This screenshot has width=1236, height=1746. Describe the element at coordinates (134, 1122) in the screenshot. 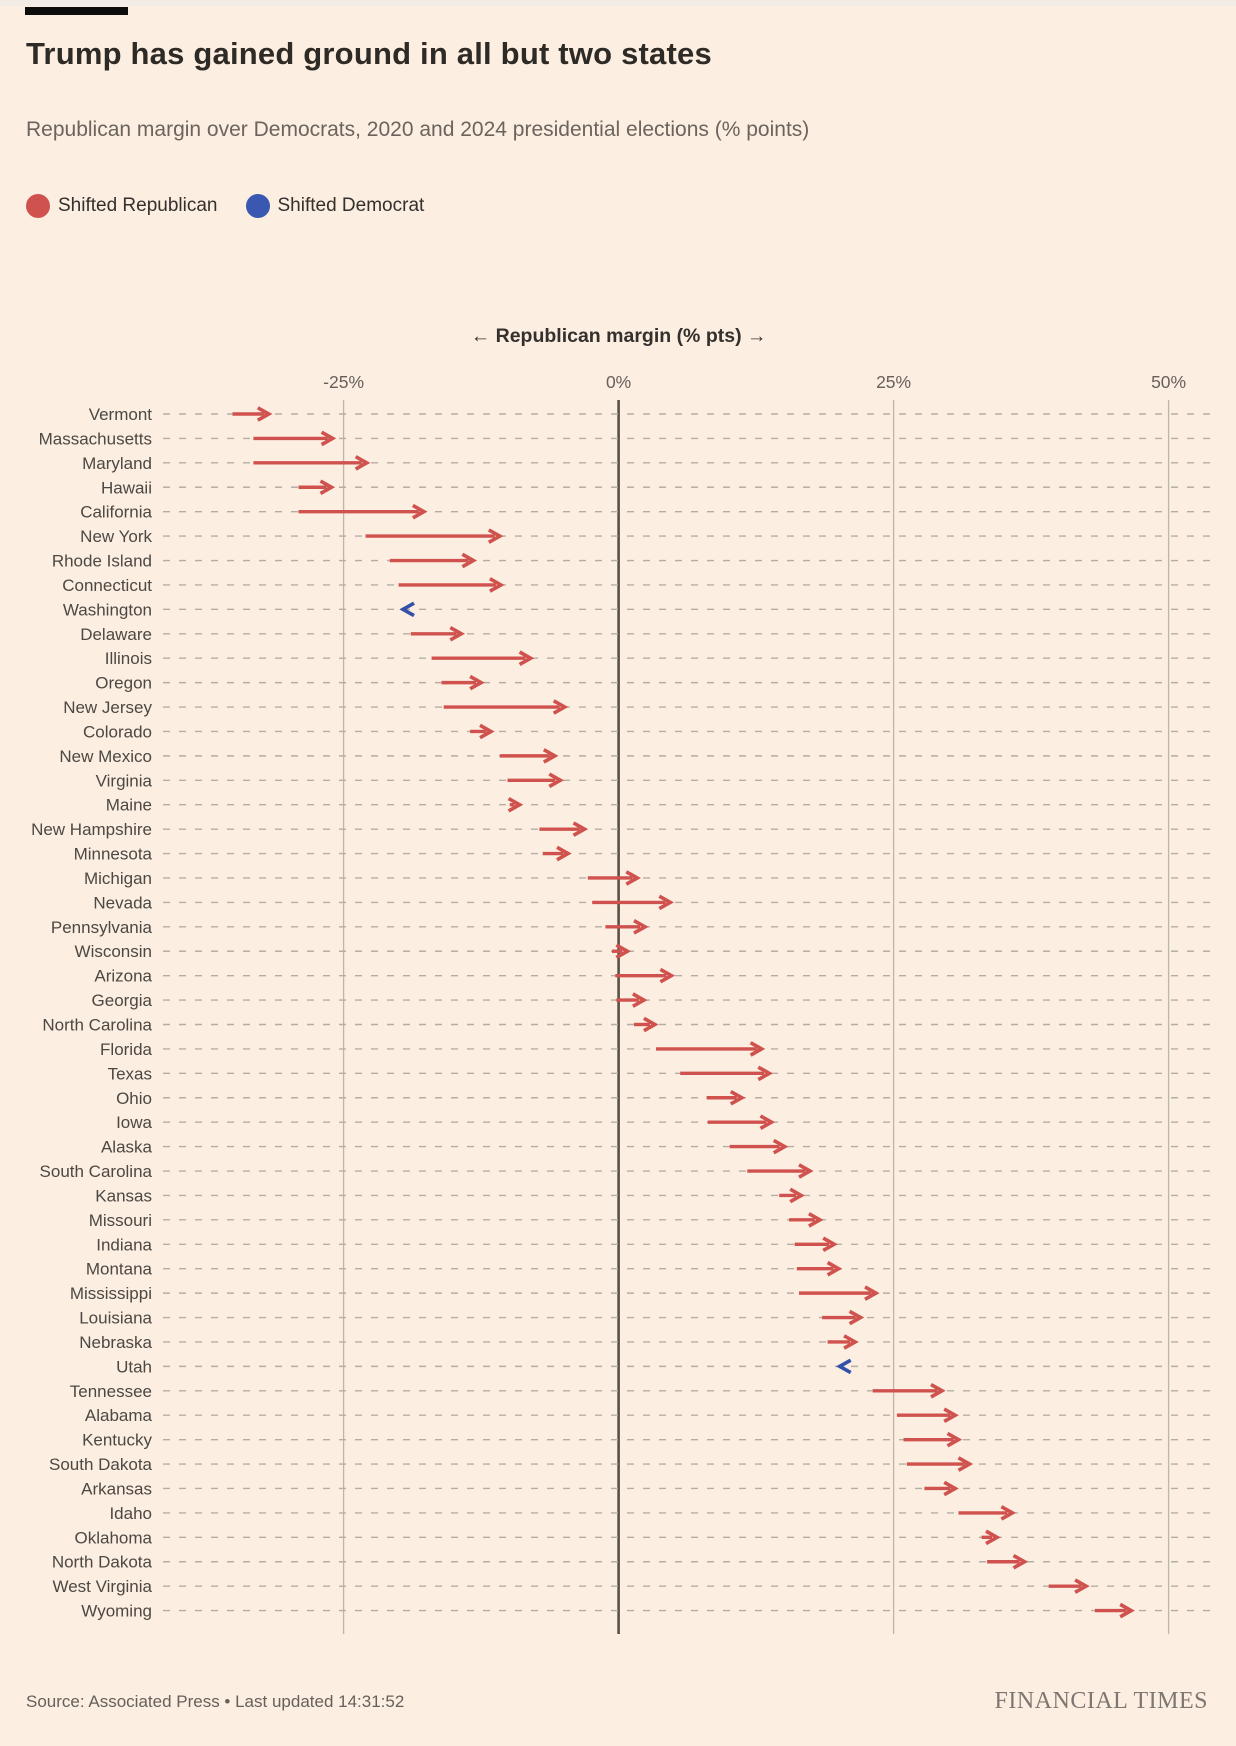

I see `state-label: Iowa` at that location.